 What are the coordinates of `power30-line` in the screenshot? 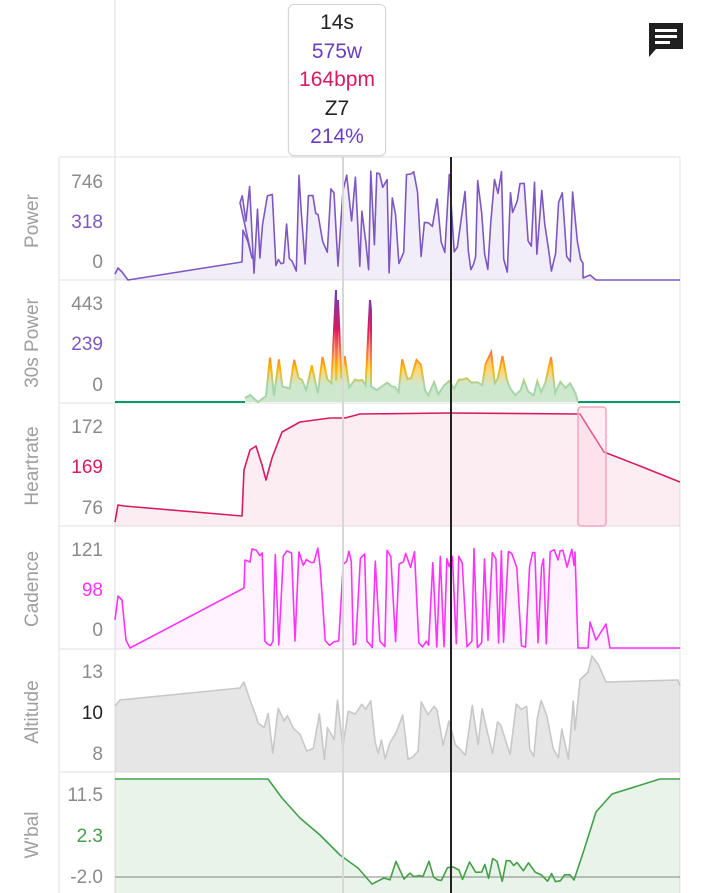 It's located at (411, 346).